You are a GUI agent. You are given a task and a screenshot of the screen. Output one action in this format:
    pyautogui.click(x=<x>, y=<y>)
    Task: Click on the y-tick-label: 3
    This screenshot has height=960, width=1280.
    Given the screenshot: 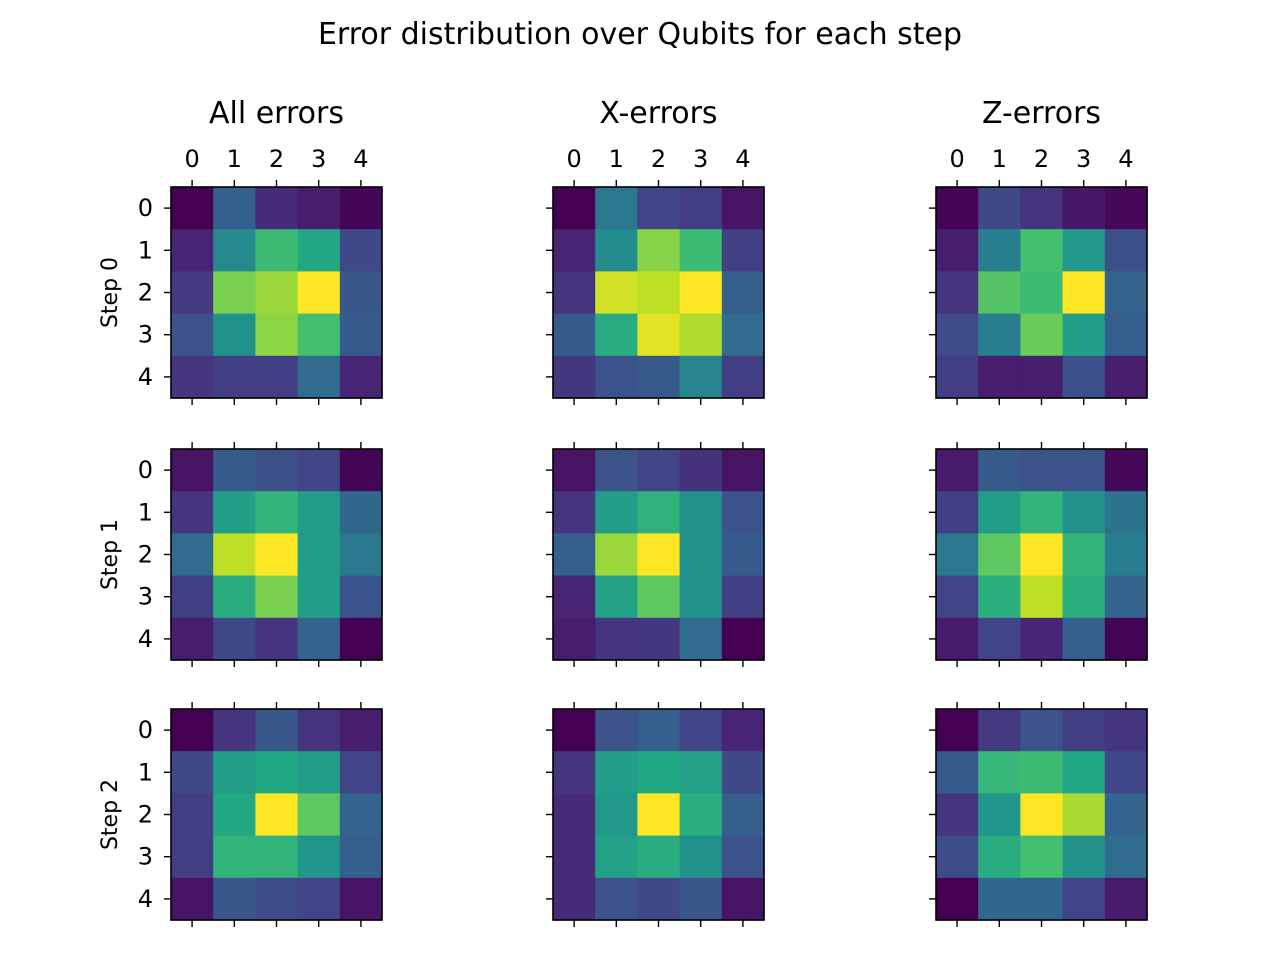 What is the action you would take?
    pyautogui.click(x=145, y=857)
    